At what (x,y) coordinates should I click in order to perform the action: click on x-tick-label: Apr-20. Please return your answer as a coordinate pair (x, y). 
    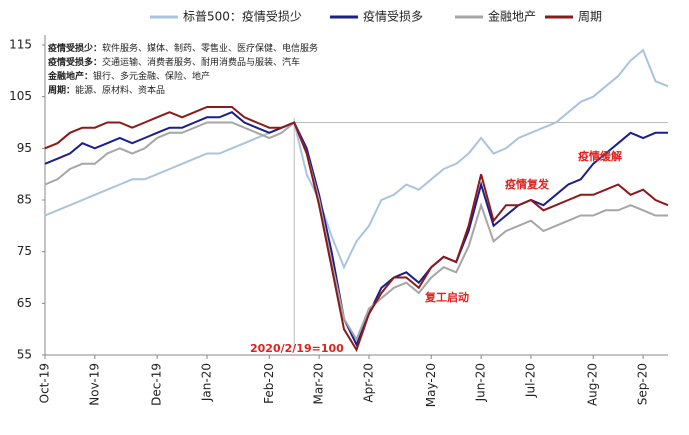
    Looking at the image, I should click on (368, 383).